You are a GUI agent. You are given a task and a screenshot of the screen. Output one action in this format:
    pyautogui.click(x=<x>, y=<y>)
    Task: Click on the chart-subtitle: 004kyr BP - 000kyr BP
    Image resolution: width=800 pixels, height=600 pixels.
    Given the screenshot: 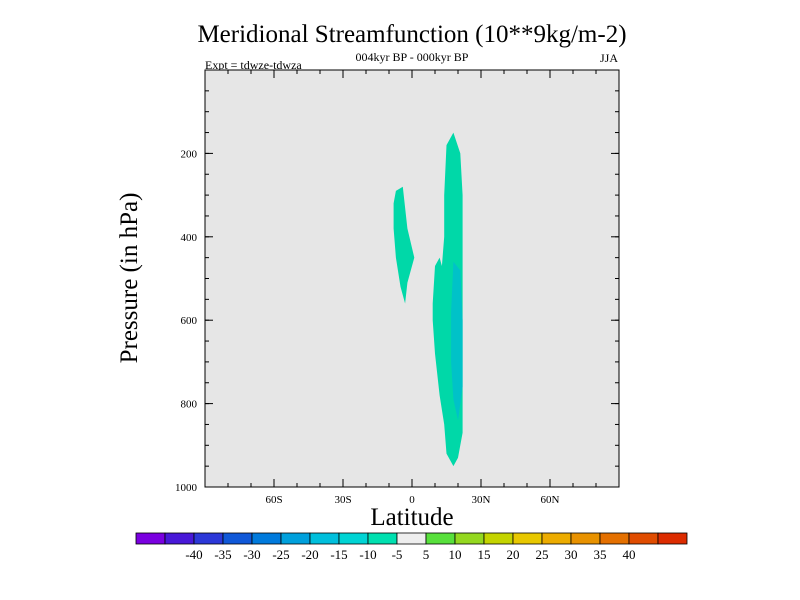 What is the action you would take?
    pyautogui.click(x=412, y=57)
    